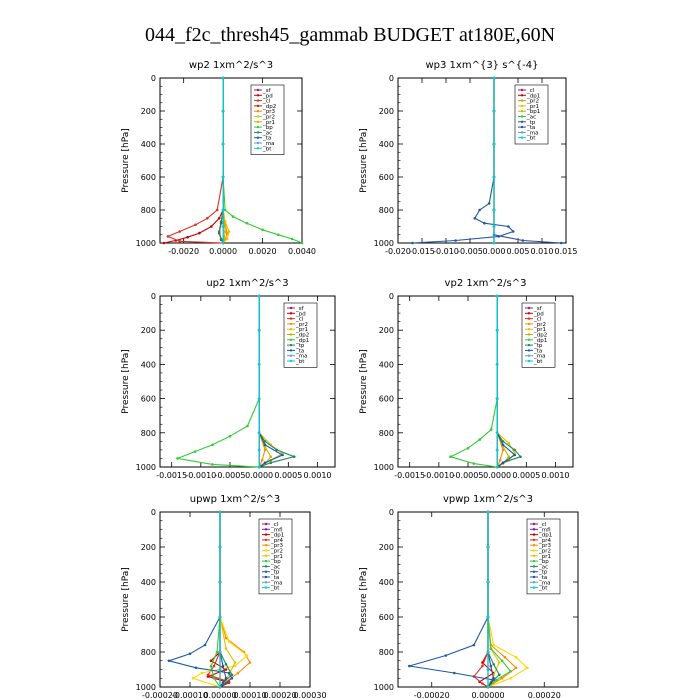 This screenshot has height=700, width=700. I want to click on legend: _cl_dp1_pr2_pr1_bp1_ac_tp_ta_ma_bt, so click(531, 114).